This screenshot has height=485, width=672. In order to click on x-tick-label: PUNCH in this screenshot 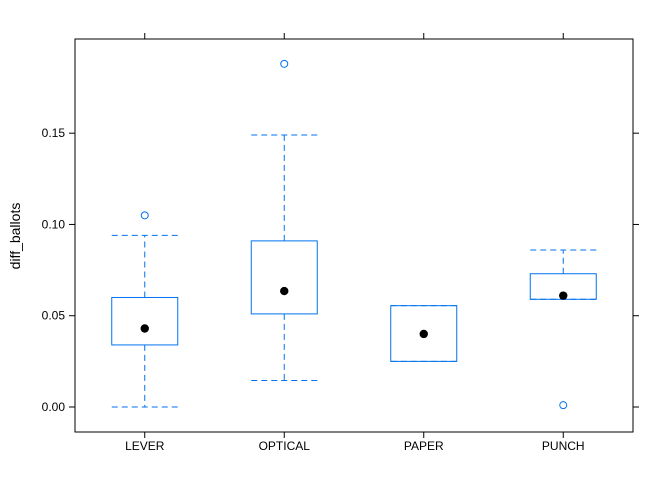, I will do `click(563, 446)`.